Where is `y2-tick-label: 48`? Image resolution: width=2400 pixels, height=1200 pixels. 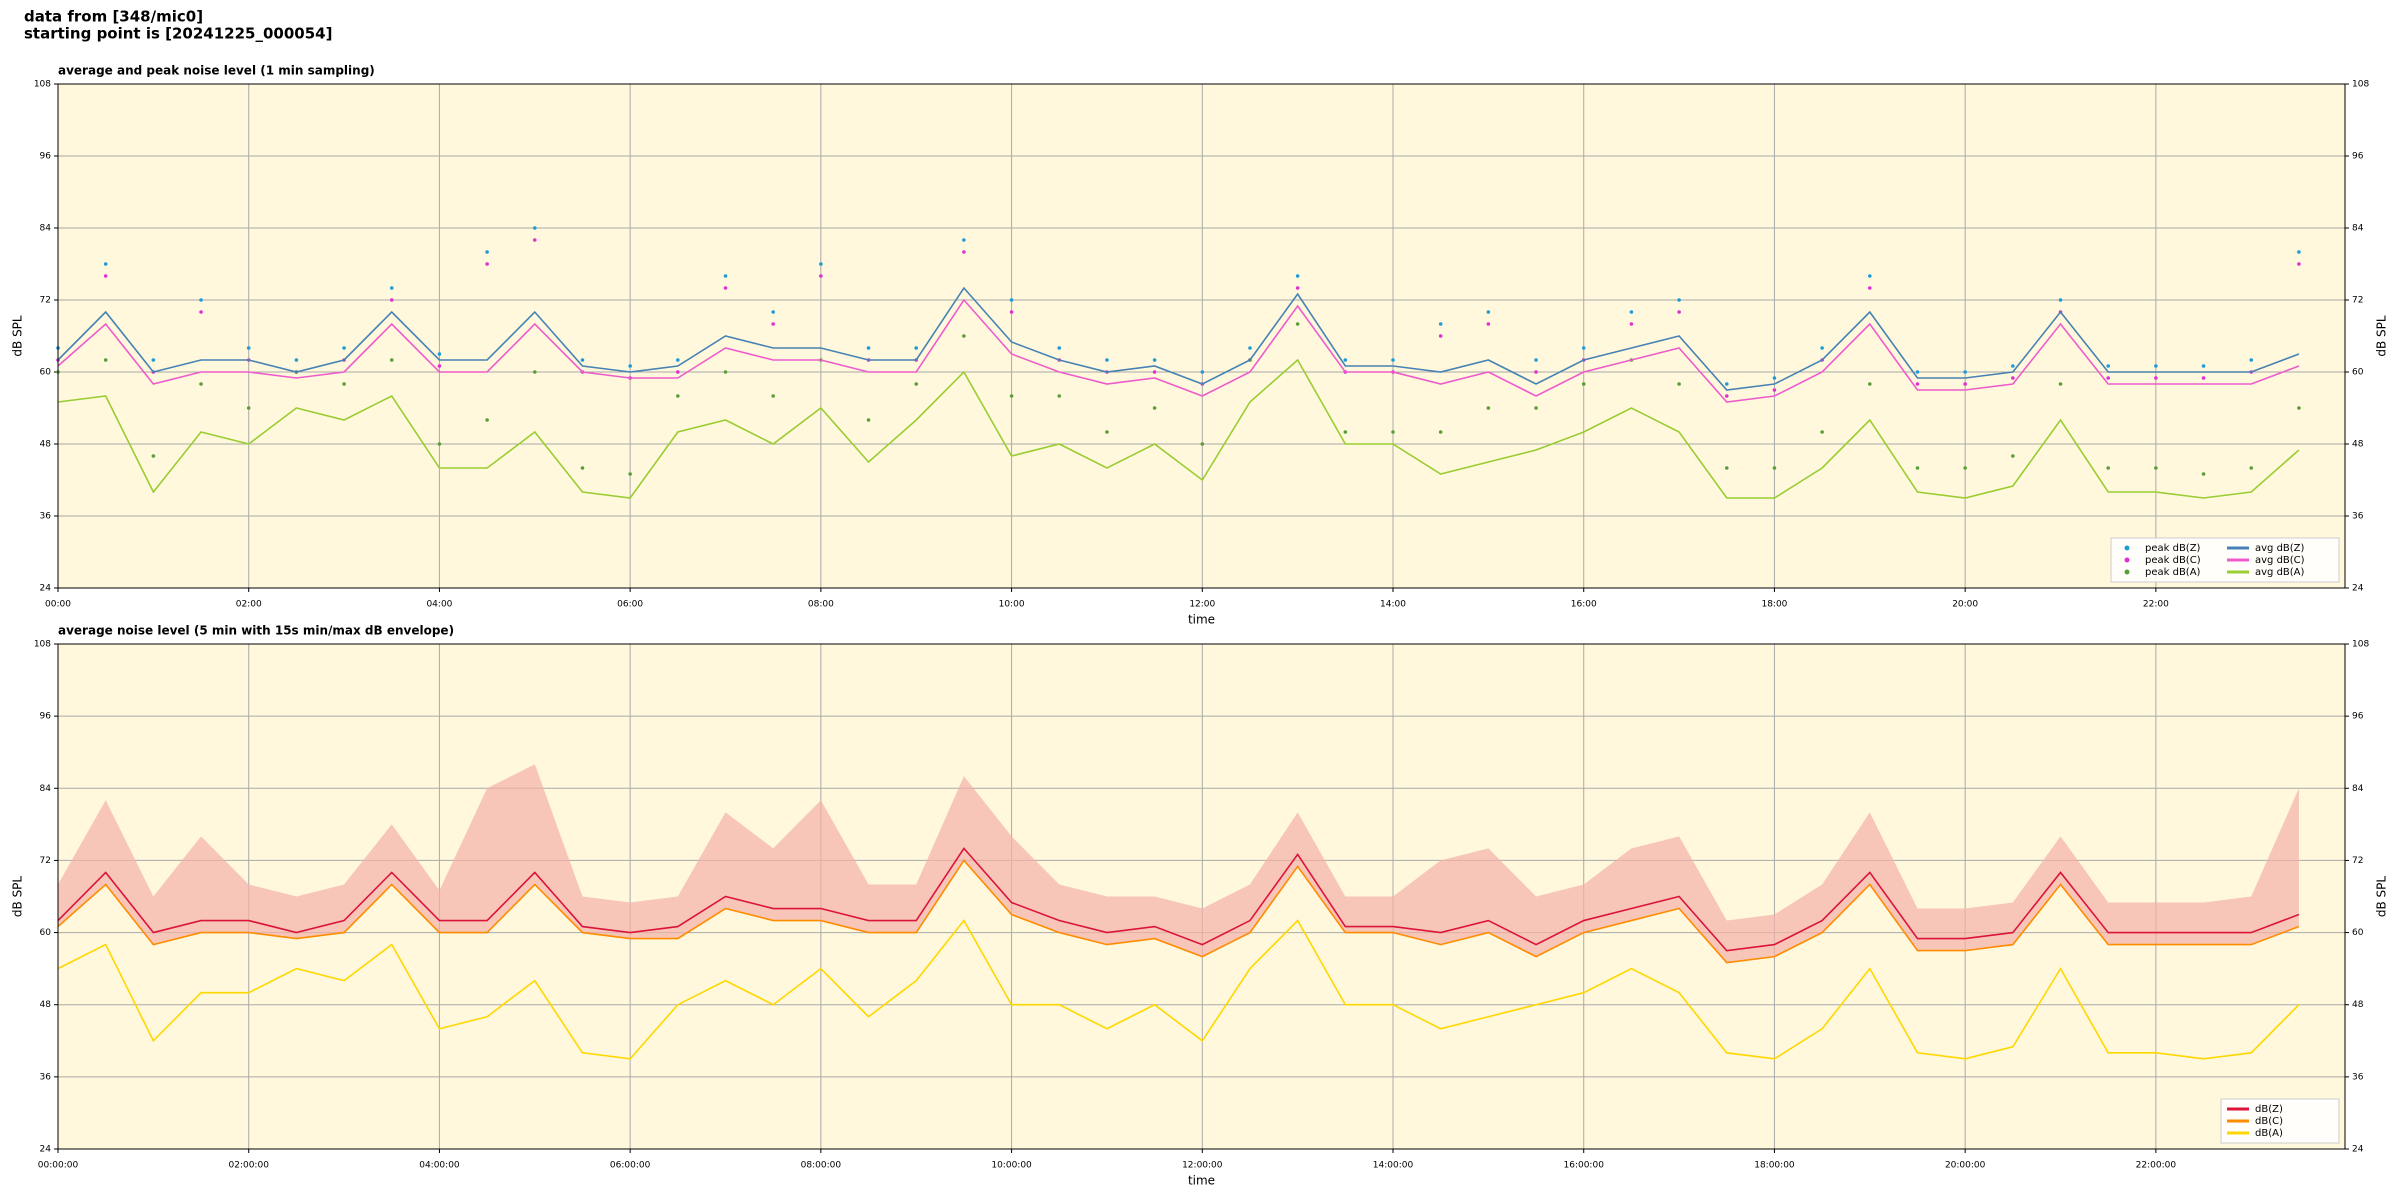 y2-tick-label: 48 is located at coordinates (2358, 445).